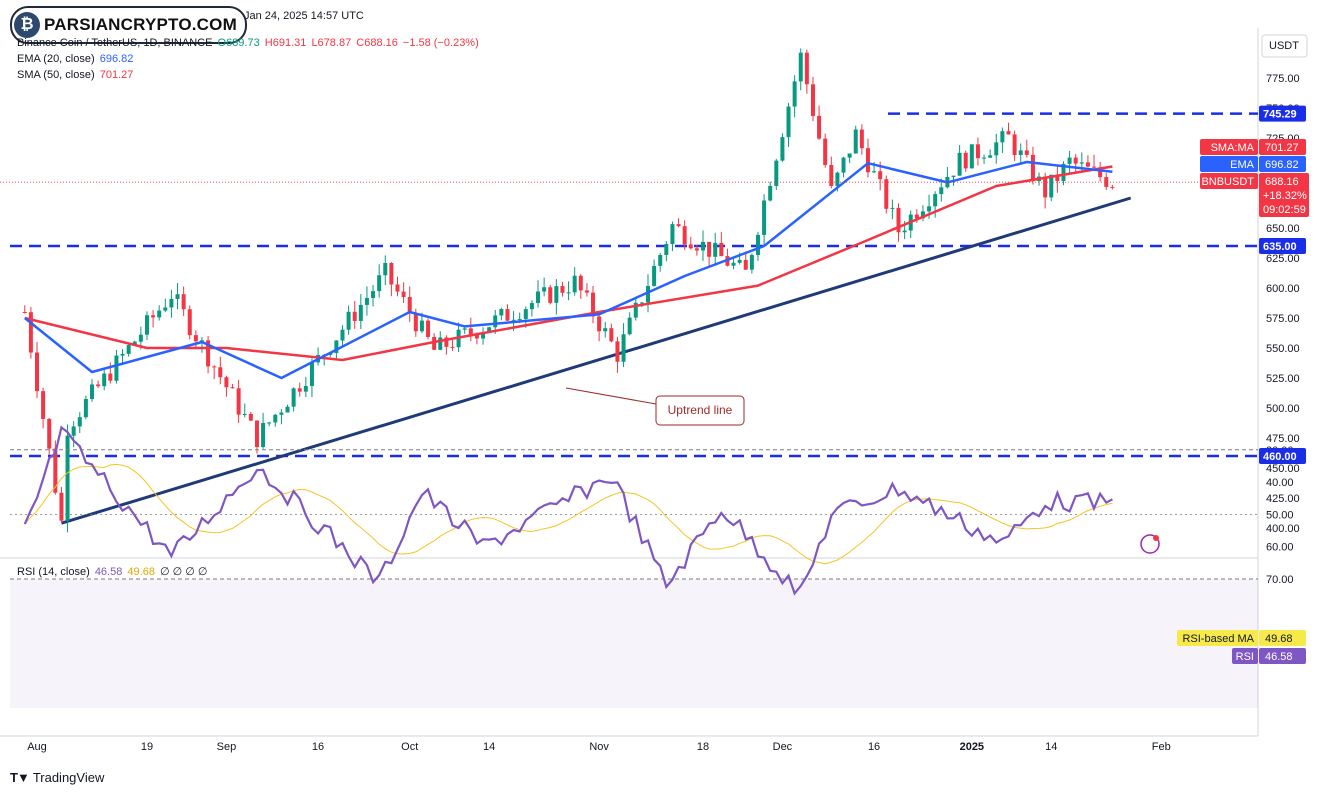 This screenshot has width=1333, height=796. Describe the element at coordinates (1283, 259) in the screenshot. I see `price-tick: 625.00` at that location.